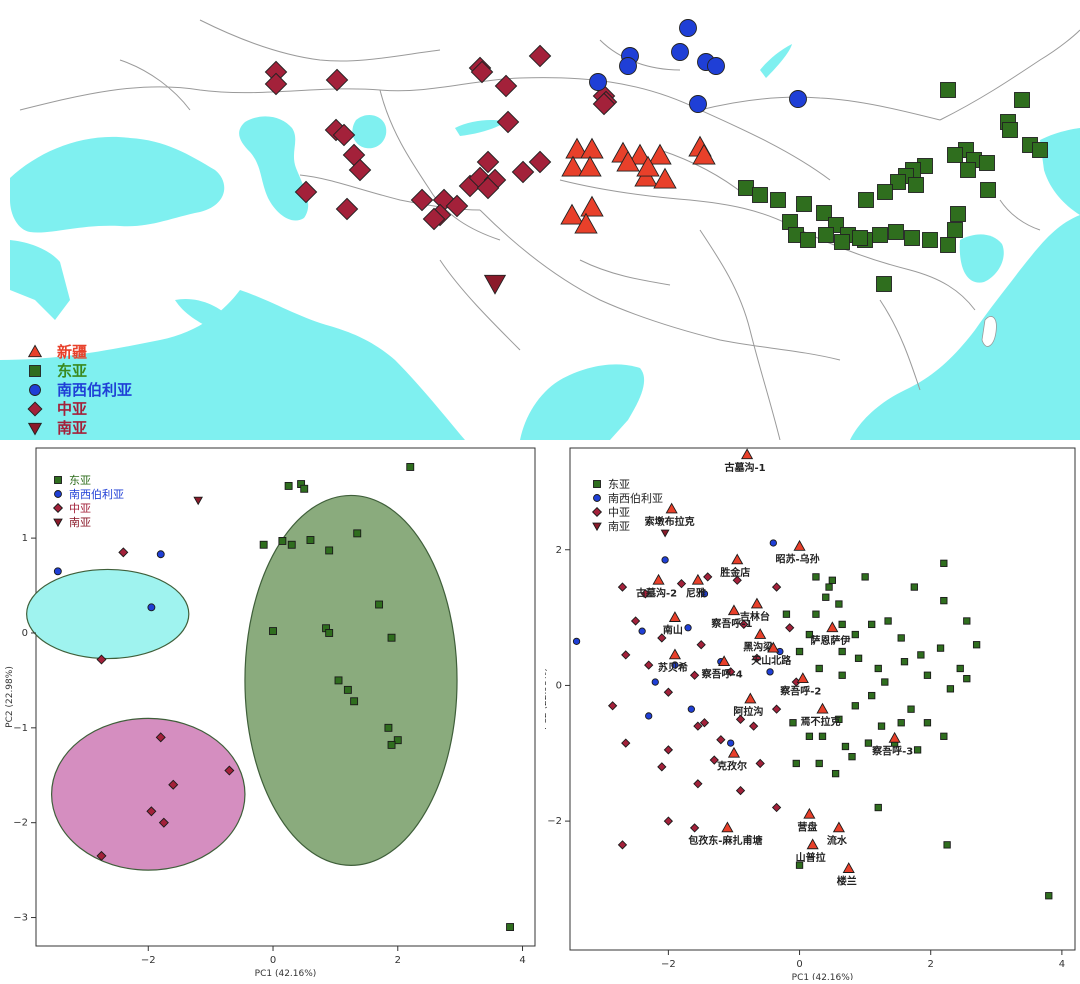 This screenshot has width=1080, height=984. Describe the element at coordinates (117, 184) in the screenshot. I see `black-sea` at that location.